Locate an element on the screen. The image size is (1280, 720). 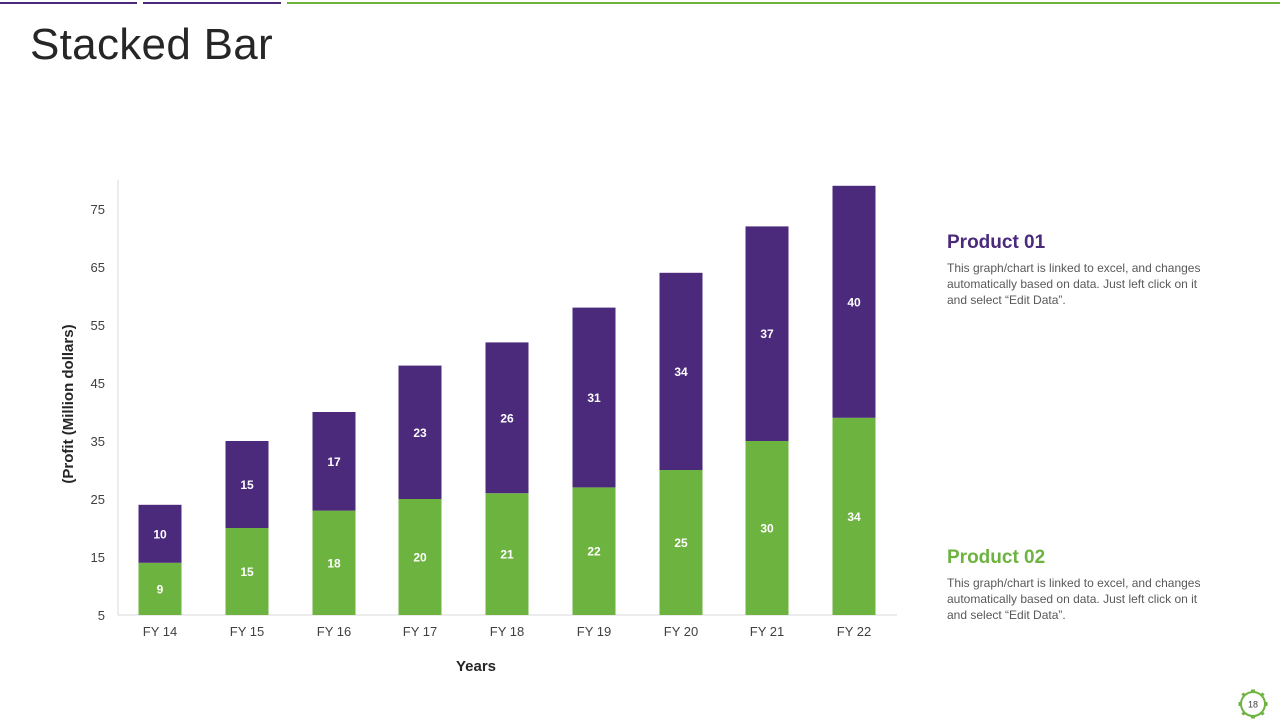
bar-data-label: 31 is located at coordinates (594, 398).